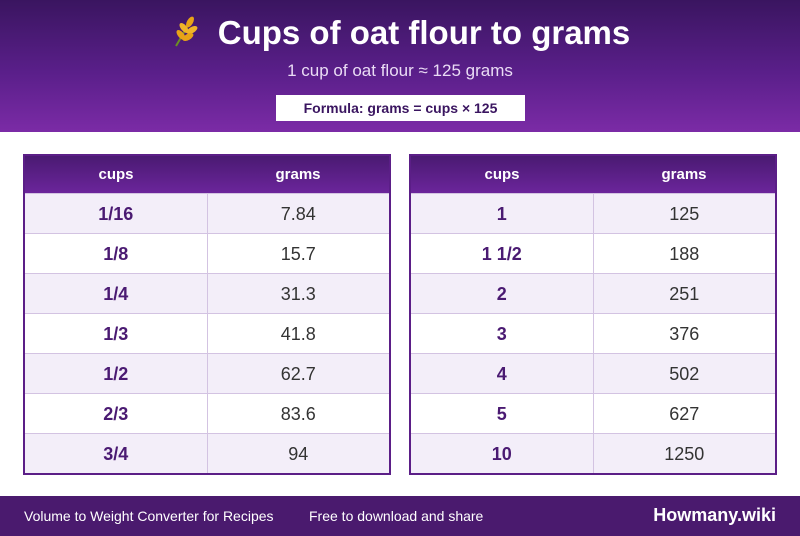 This screenshot has width=800, height=536. Describe the element at coordinates (502, 413) in the screenshot. I see `table-cell: 5` at that location.